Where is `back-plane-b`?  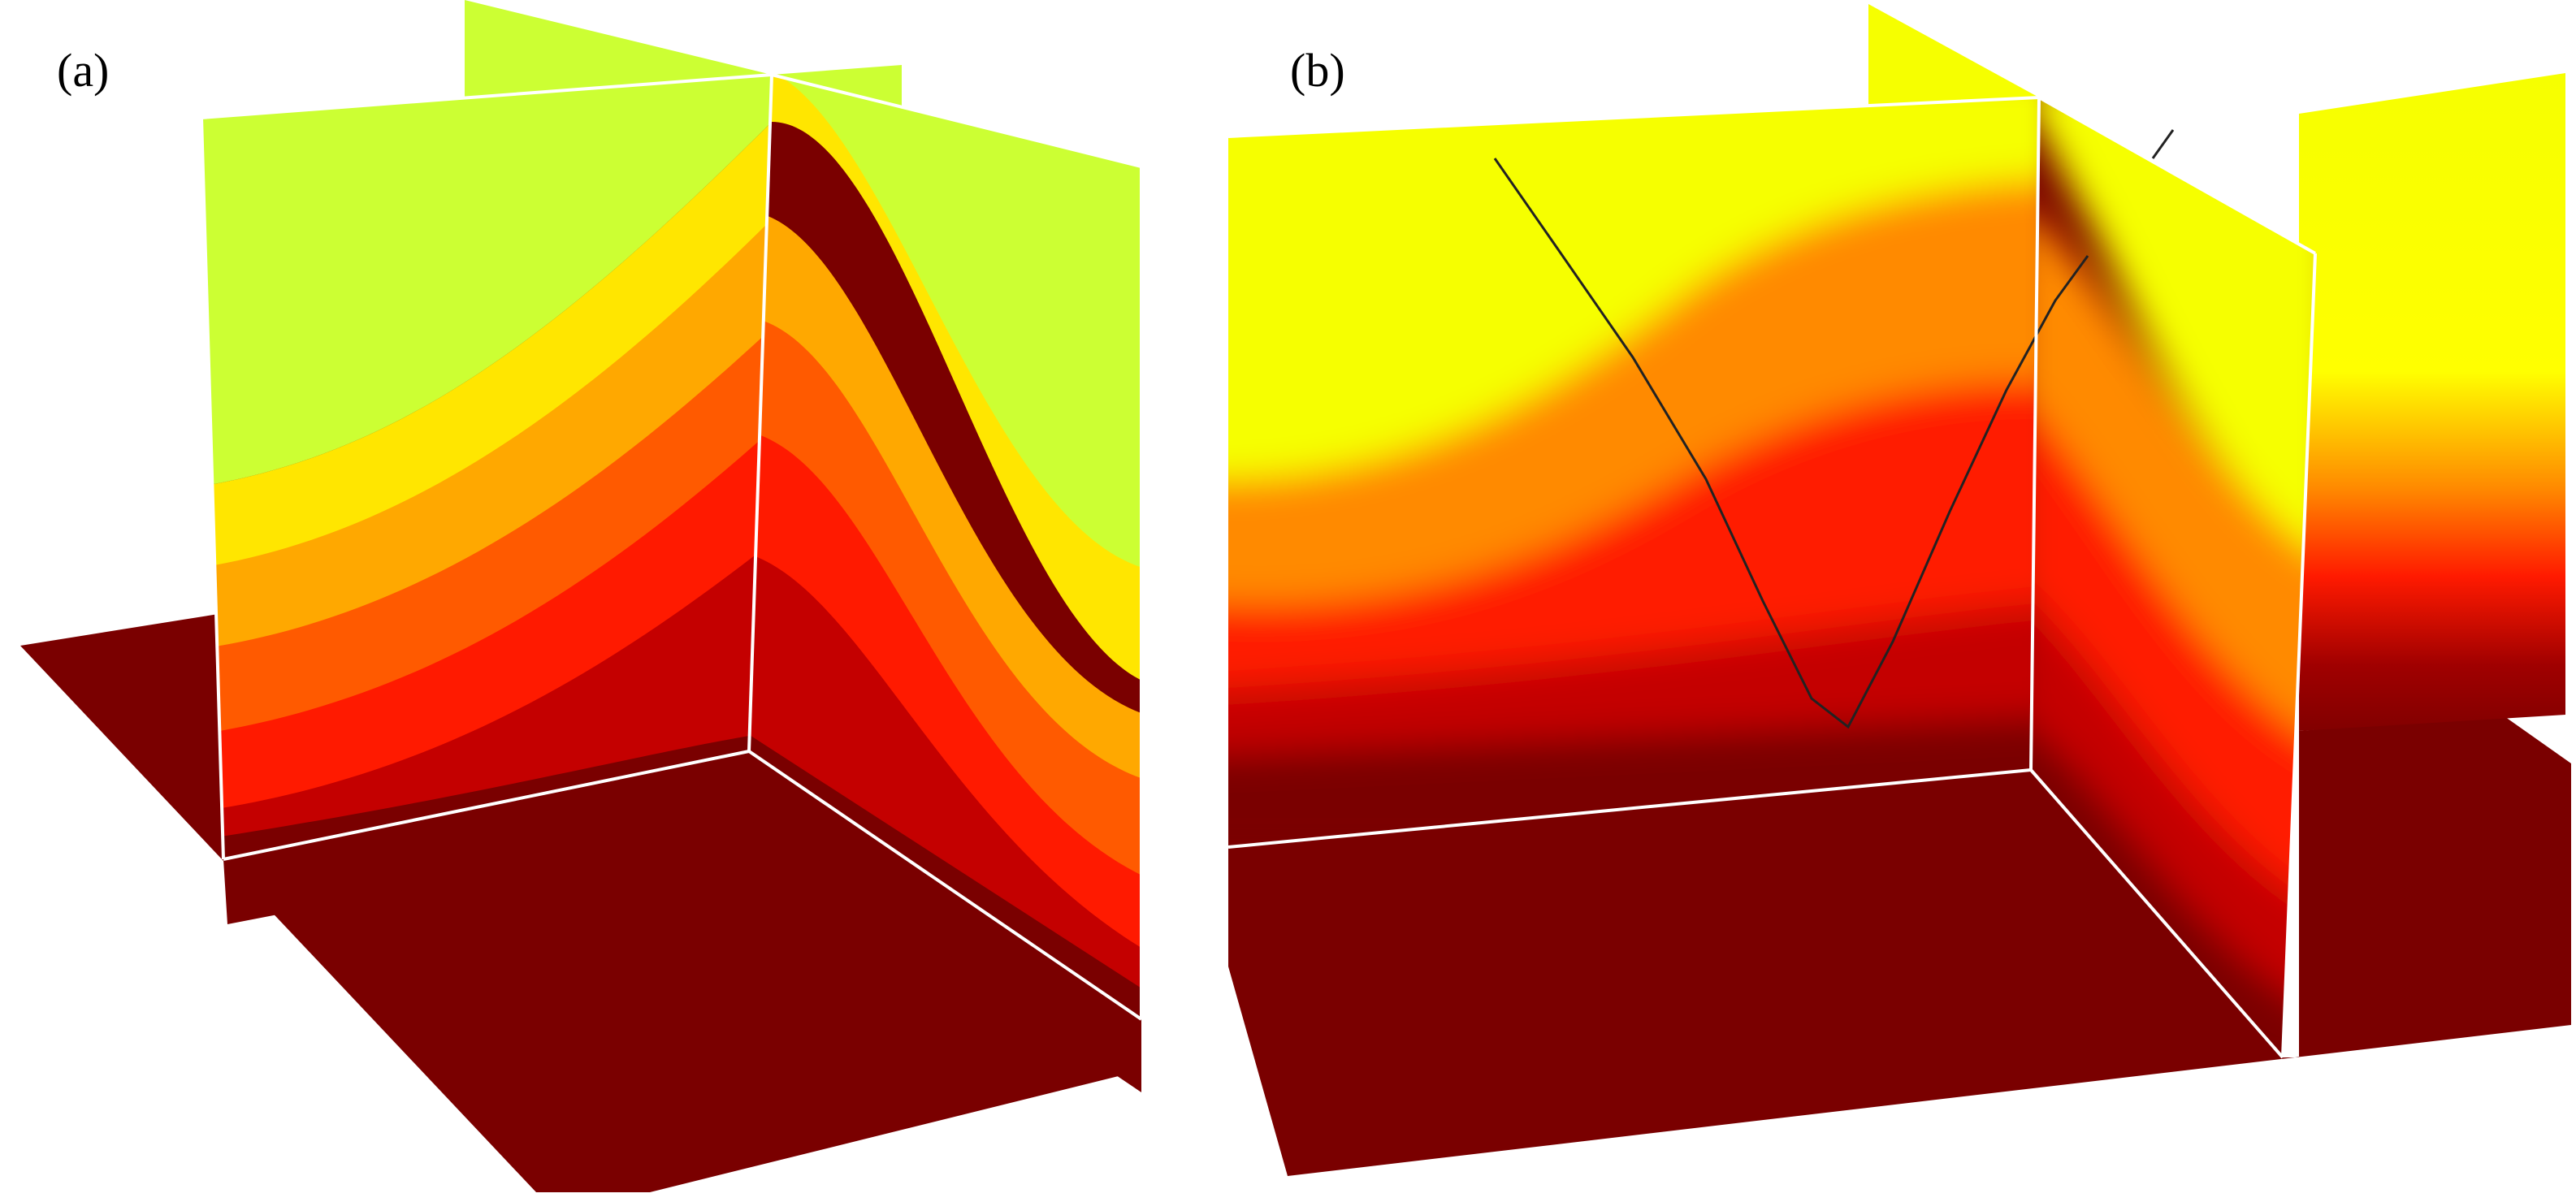 back-plane-b is located at coordinates (1953, 59).